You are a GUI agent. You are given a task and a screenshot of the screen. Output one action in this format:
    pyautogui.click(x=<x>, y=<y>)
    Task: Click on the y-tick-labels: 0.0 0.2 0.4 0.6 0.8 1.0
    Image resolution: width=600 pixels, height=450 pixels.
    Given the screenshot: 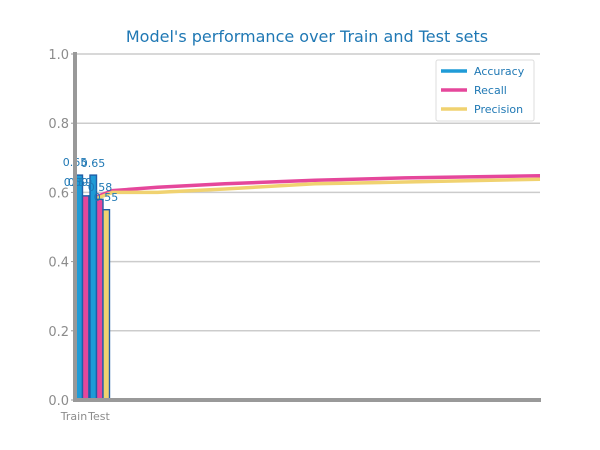 What is the action you would take?
    pyautogui.click(x=61, y=228)
    